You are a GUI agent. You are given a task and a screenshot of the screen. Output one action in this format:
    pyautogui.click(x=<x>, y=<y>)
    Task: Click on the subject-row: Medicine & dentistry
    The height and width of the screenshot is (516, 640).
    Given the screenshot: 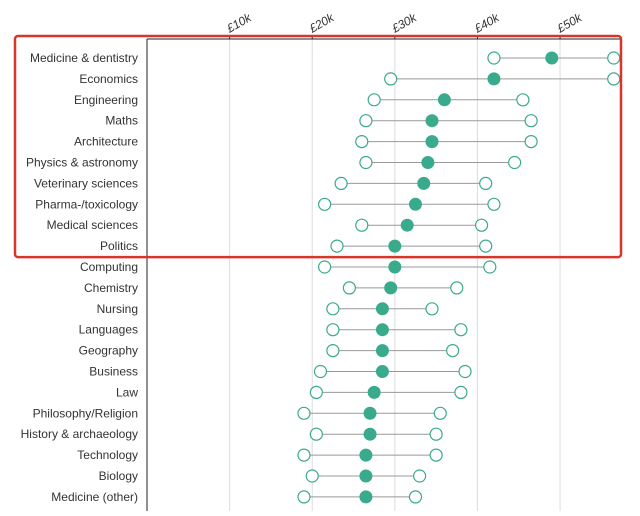 What is the action you would take?
    pyautogui.click(x=325, y=58)
    